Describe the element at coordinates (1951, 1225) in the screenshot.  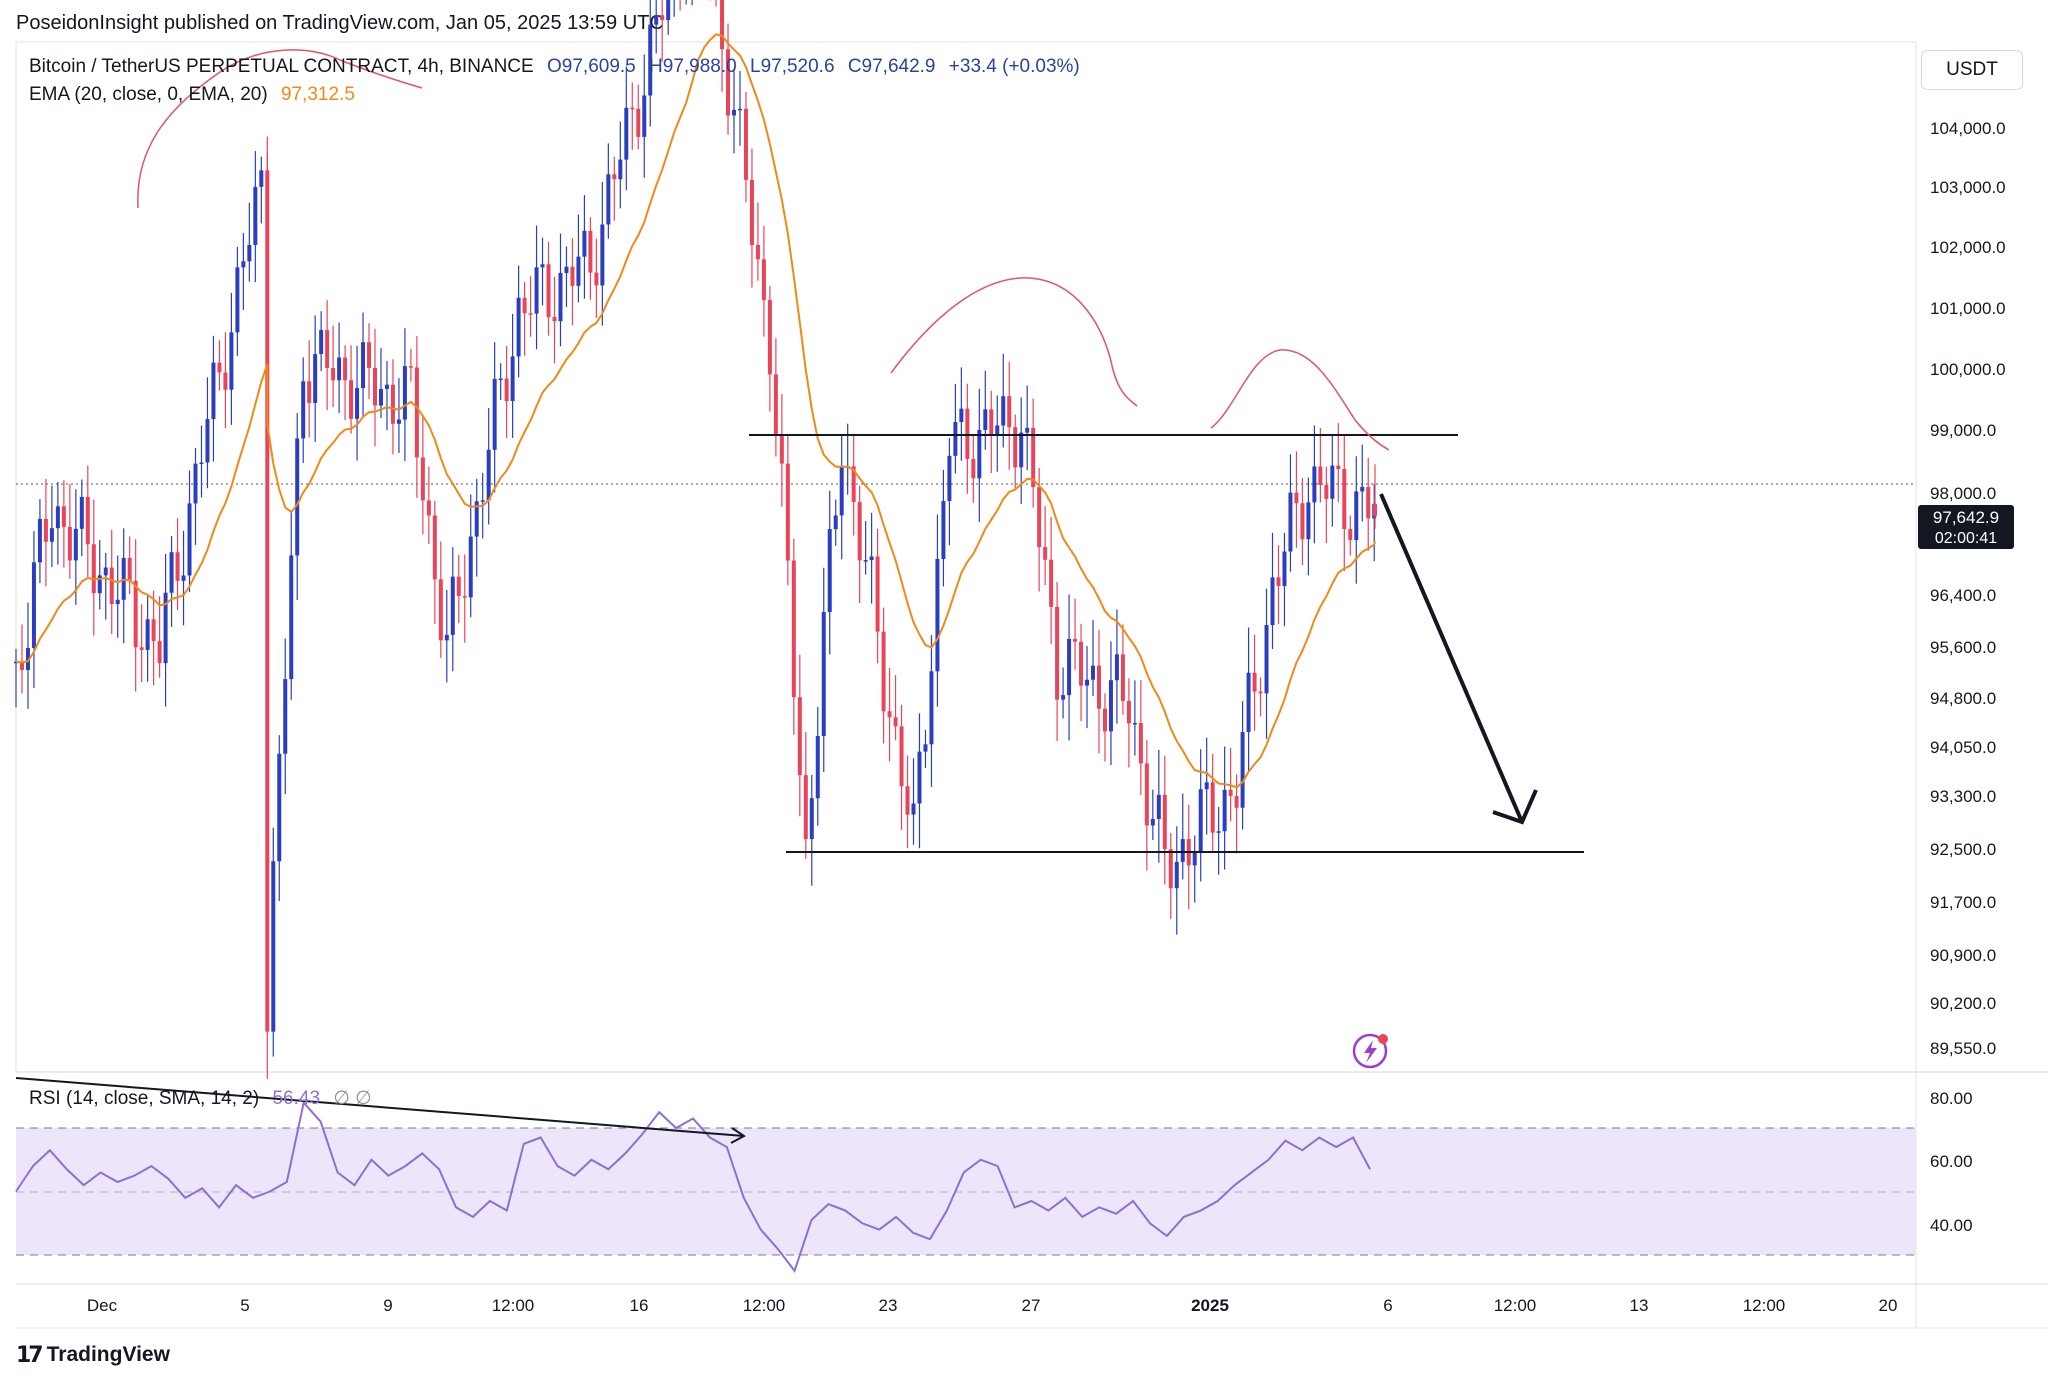
I see `rsi-tick-label: 40.00` at that location.